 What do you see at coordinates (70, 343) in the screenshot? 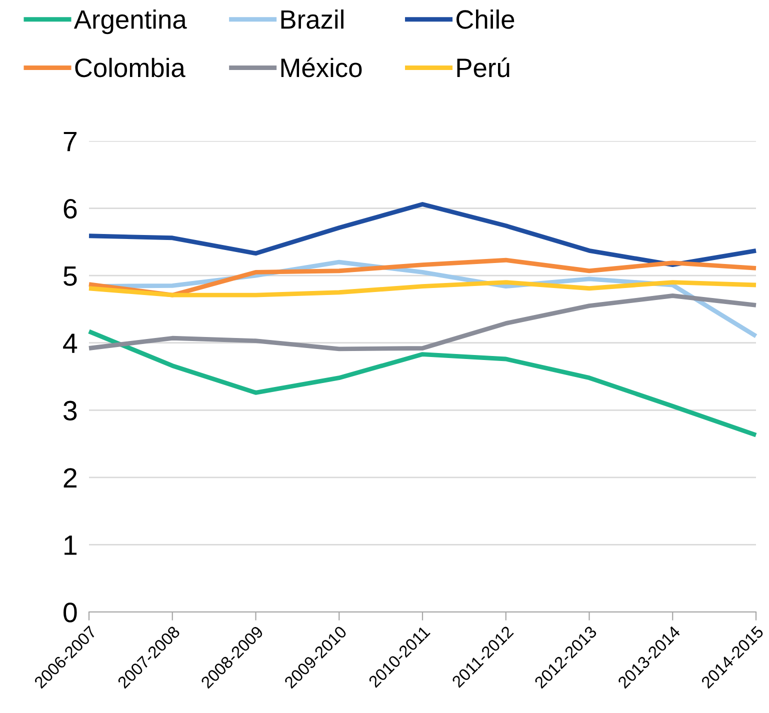
I see `y-tick-label: 4` at bounding box center [70, 343].